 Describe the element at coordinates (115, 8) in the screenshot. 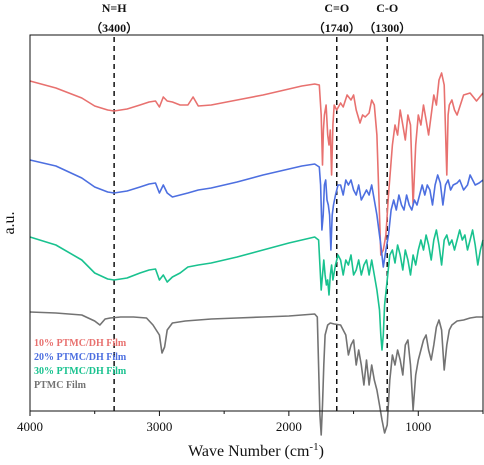

I see `peak-label-1: N=H` at that location.